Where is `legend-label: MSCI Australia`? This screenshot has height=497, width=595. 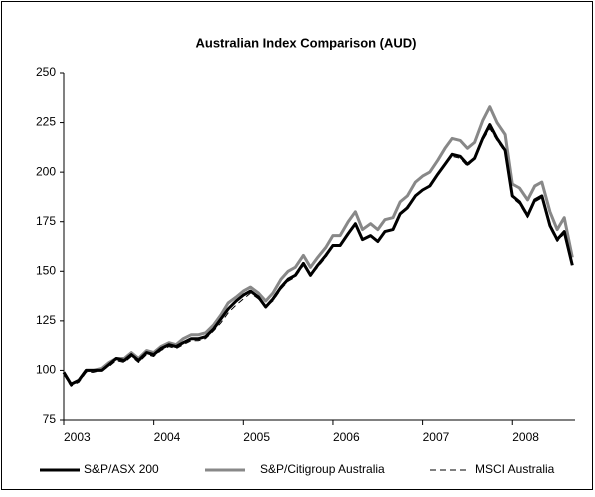 legend-label: MSCI Australia is located at coordinates (515, 469).